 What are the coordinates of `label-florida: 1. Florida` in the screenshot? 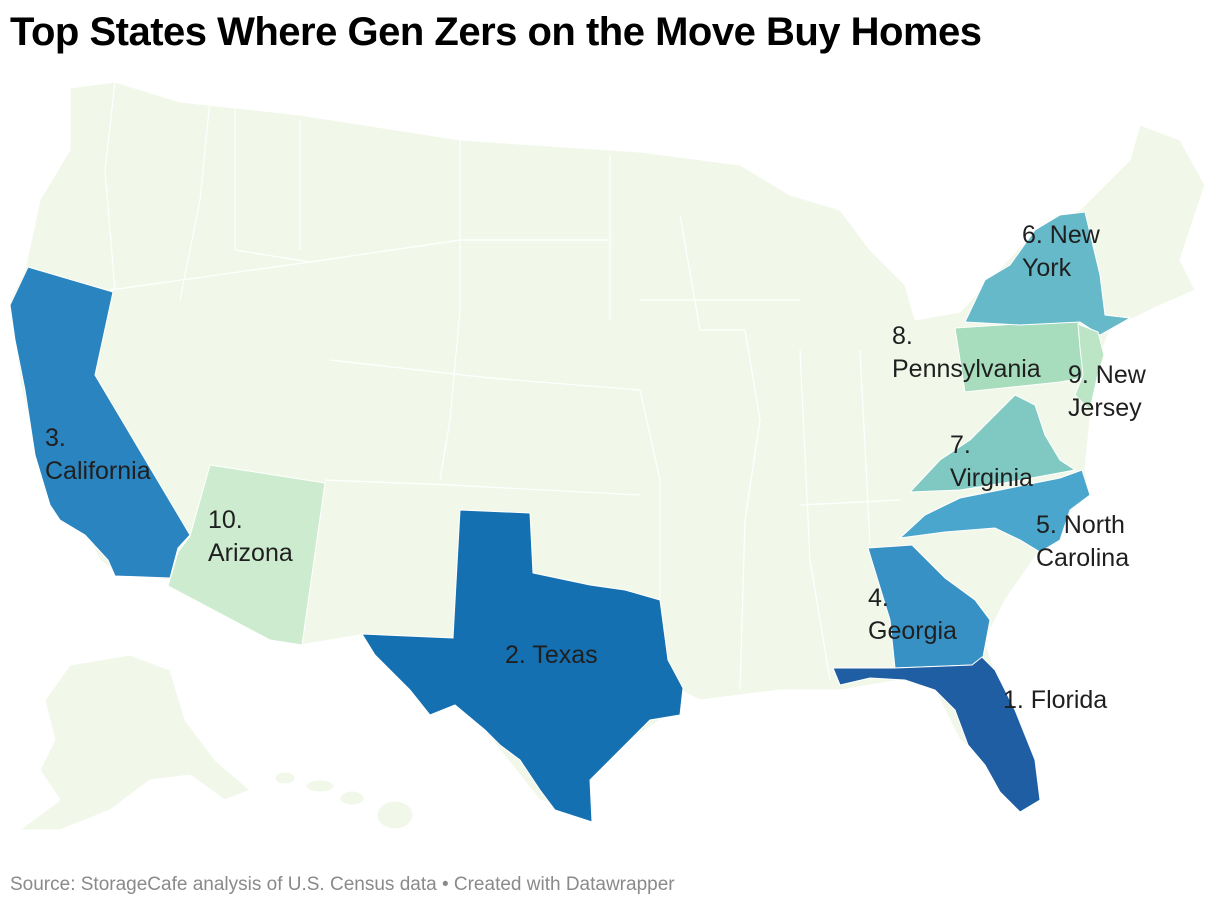 It's located at (1055, 700).